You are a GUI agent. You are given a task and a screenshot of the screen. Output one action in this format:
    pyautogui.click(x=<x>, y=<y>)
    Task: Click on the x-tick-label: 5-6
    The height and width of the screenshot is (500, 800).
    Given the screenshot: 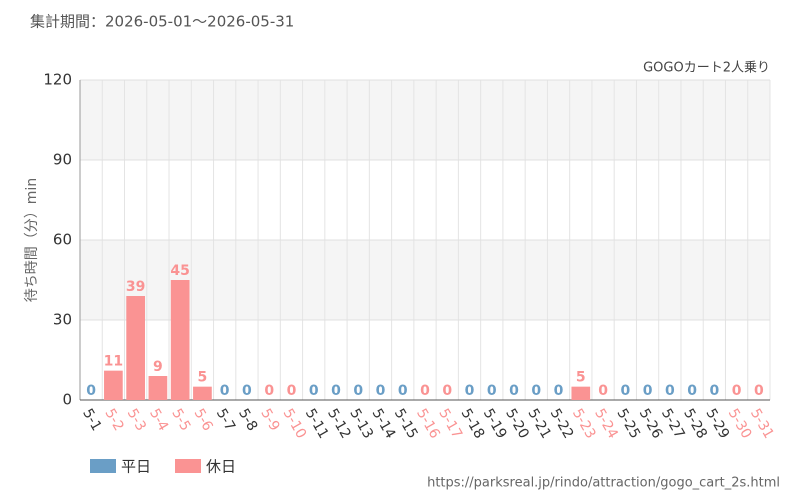 What is the action you would take?
    pyautogui.click(x=202, y=420)
    